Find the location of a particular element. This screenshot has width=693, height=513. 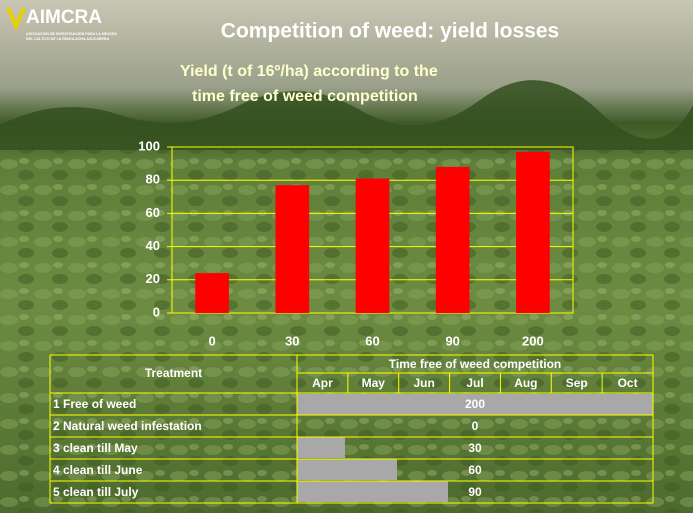

table-text: 5 clean till July is located at coordinates (96, 492).